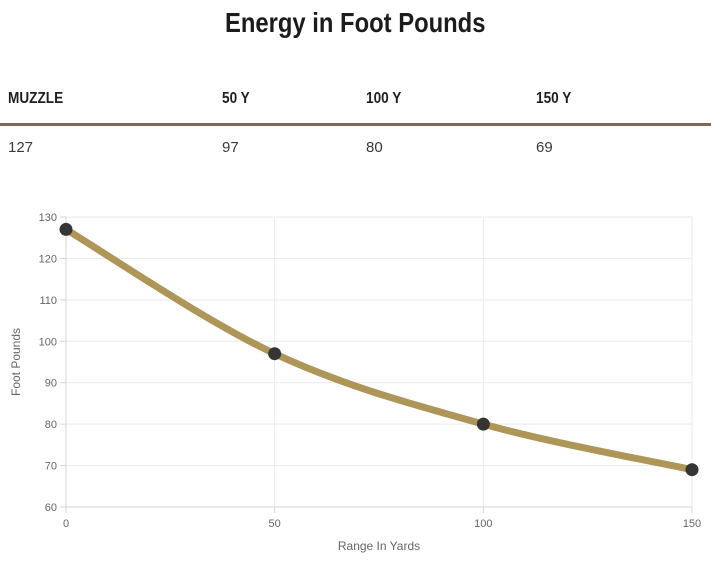 This screenshot has width=711, height=562. What do you see at coordinates (554, 98) in the screenshot?
I see `table-header-label: 150 Y` at bounding box center [554, 98].